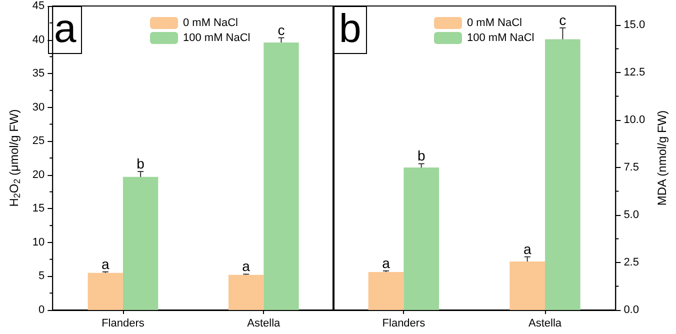 This screenshot has width=676, height=334. What do you see at coordinates (38, 74) in the screenshot?
I see `y-tick-label: 35` at bounding box center [38, 74].